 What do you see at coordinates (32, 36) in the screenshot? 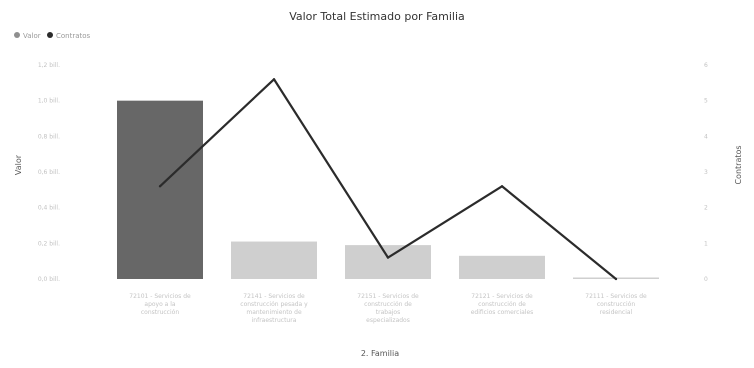
I see `legend-label-valor: Valor` at bounding box center [32, 36].